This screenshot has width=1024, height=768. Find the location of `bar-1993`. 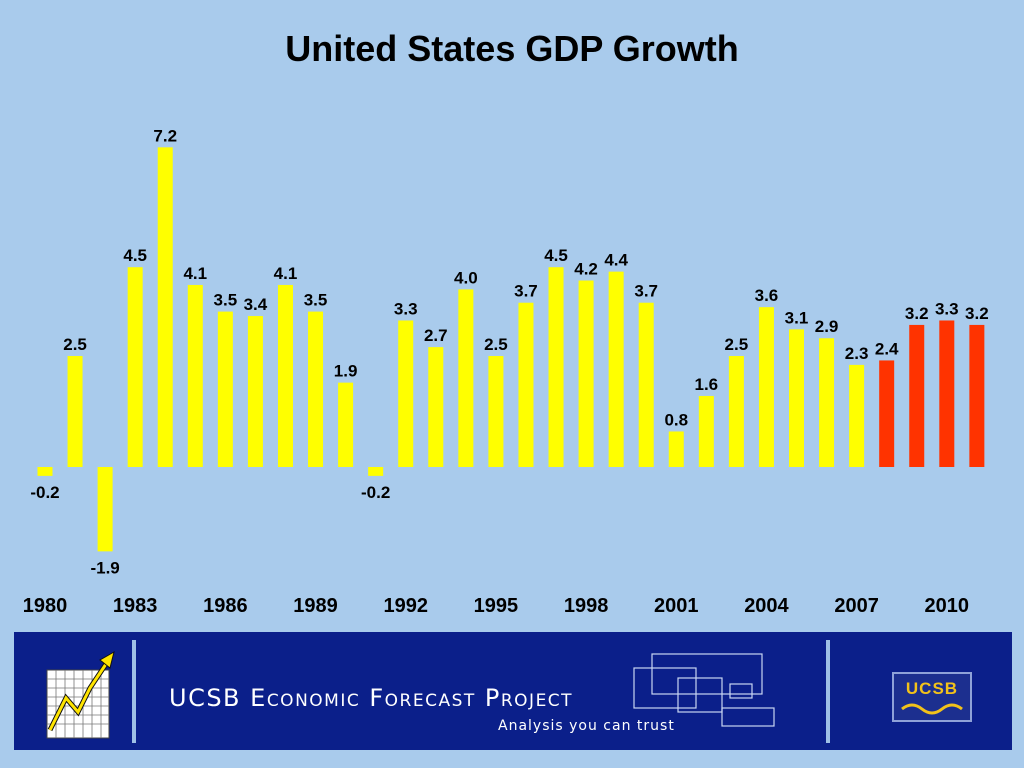

bar-1993 is located at coordinates (436, 407).